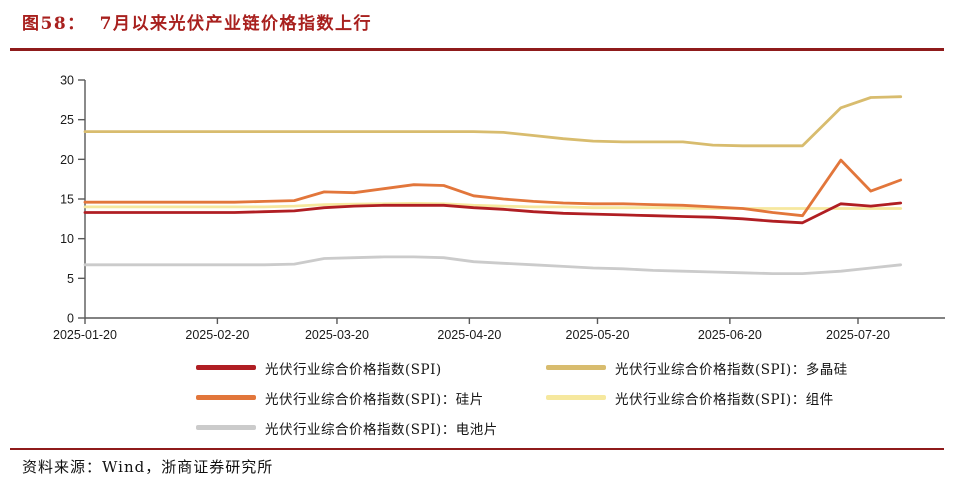  I want to click on y-tick-label: 20, so click(67, 160).